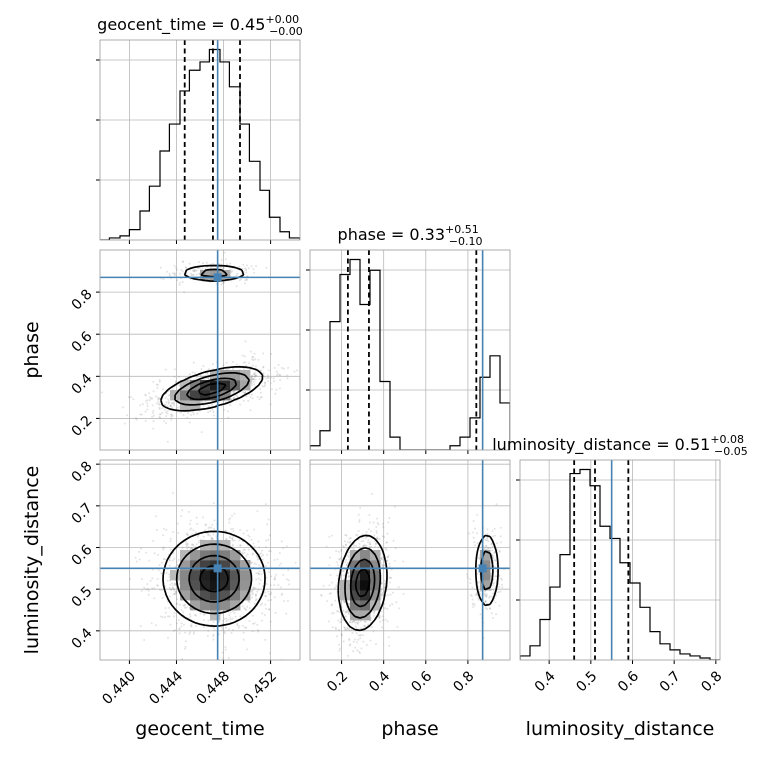  What do you see at coordinates (409, 729) in the screenshot?
I see `x-axis-label-phase: phase` at bounding box center [409, 729].